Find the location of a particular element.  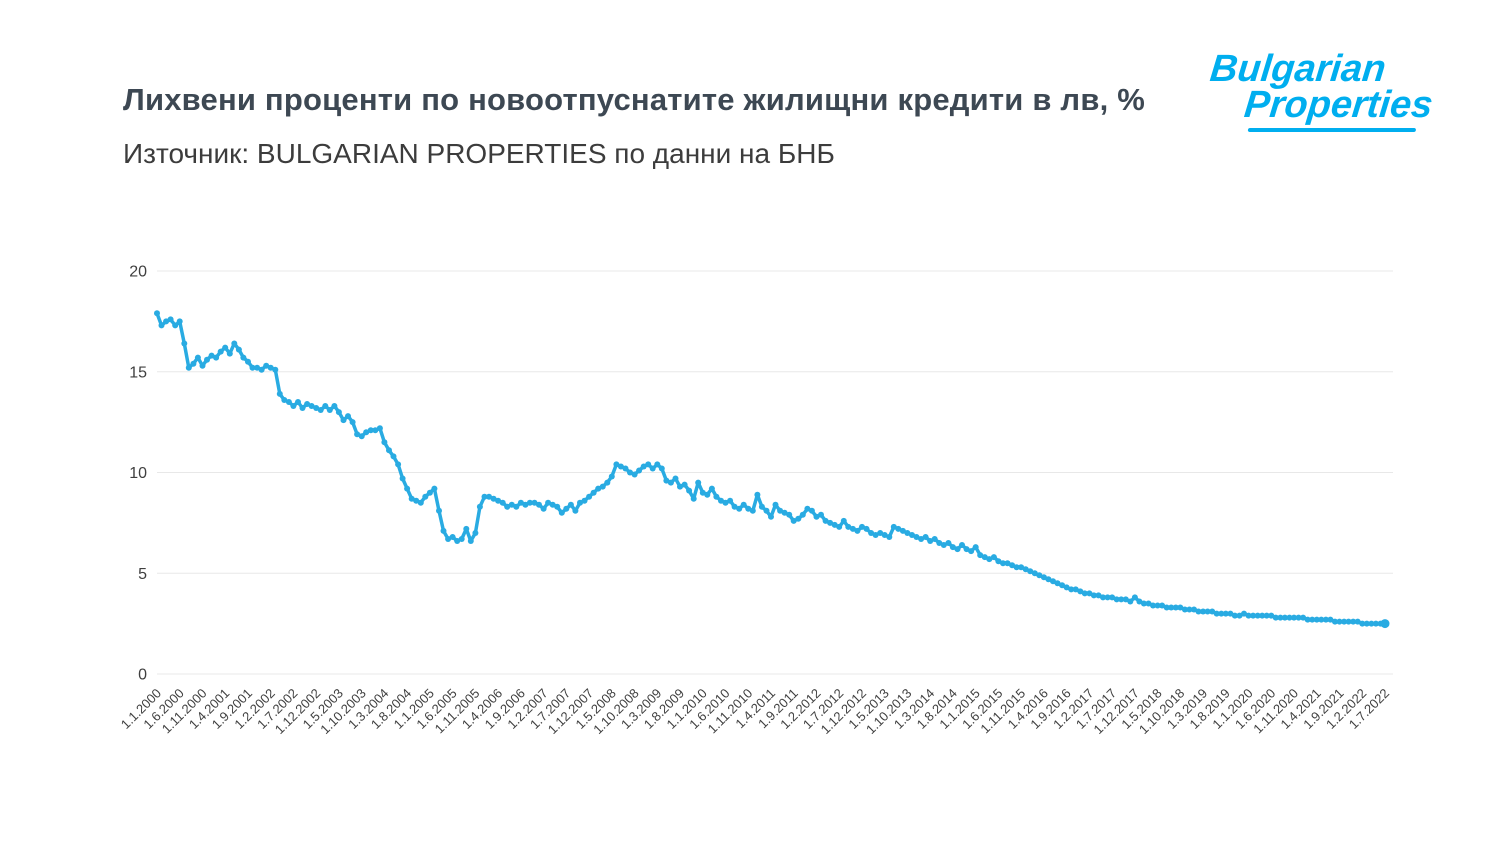

logo-text-line1: Bulgarian is located at coordinates (1298, 69).